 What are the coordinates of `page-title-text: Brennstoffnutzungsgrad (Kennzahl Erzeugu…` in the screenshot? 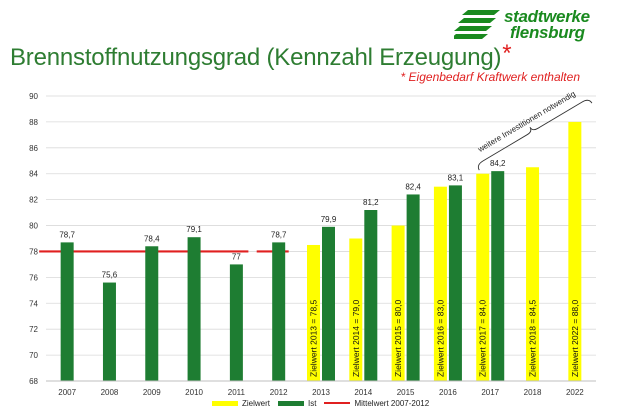 It's located at (256, 57).